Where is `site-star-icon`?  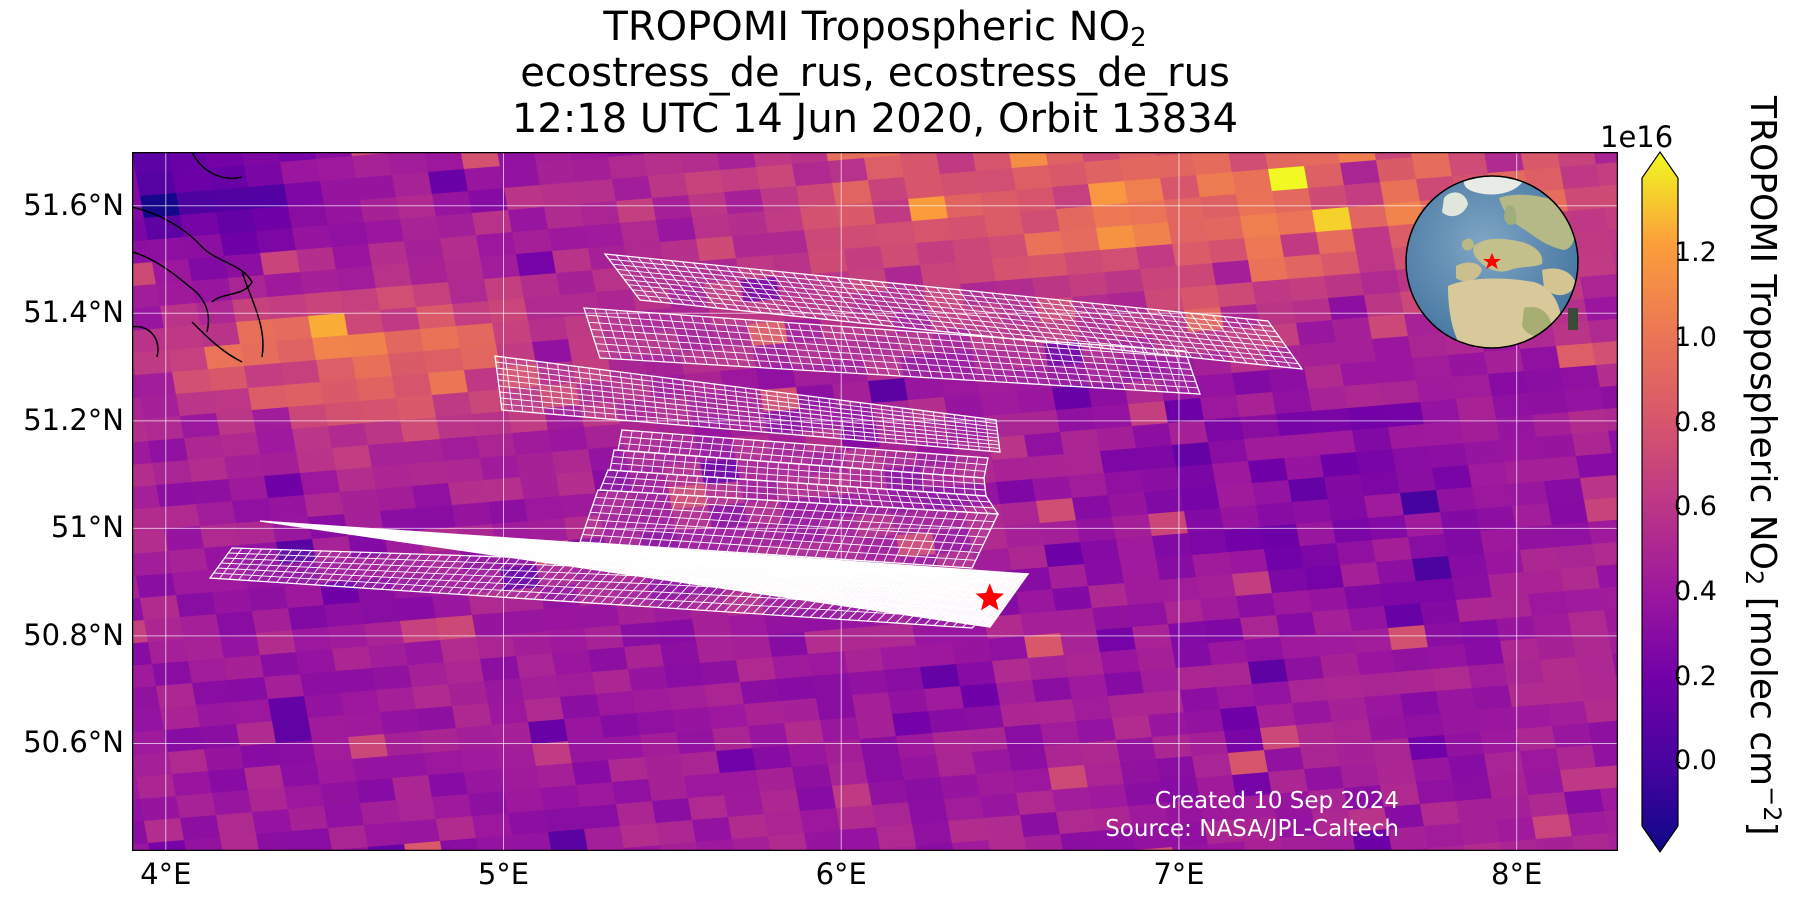 site-star-icon is located at coordinates (990, 597).